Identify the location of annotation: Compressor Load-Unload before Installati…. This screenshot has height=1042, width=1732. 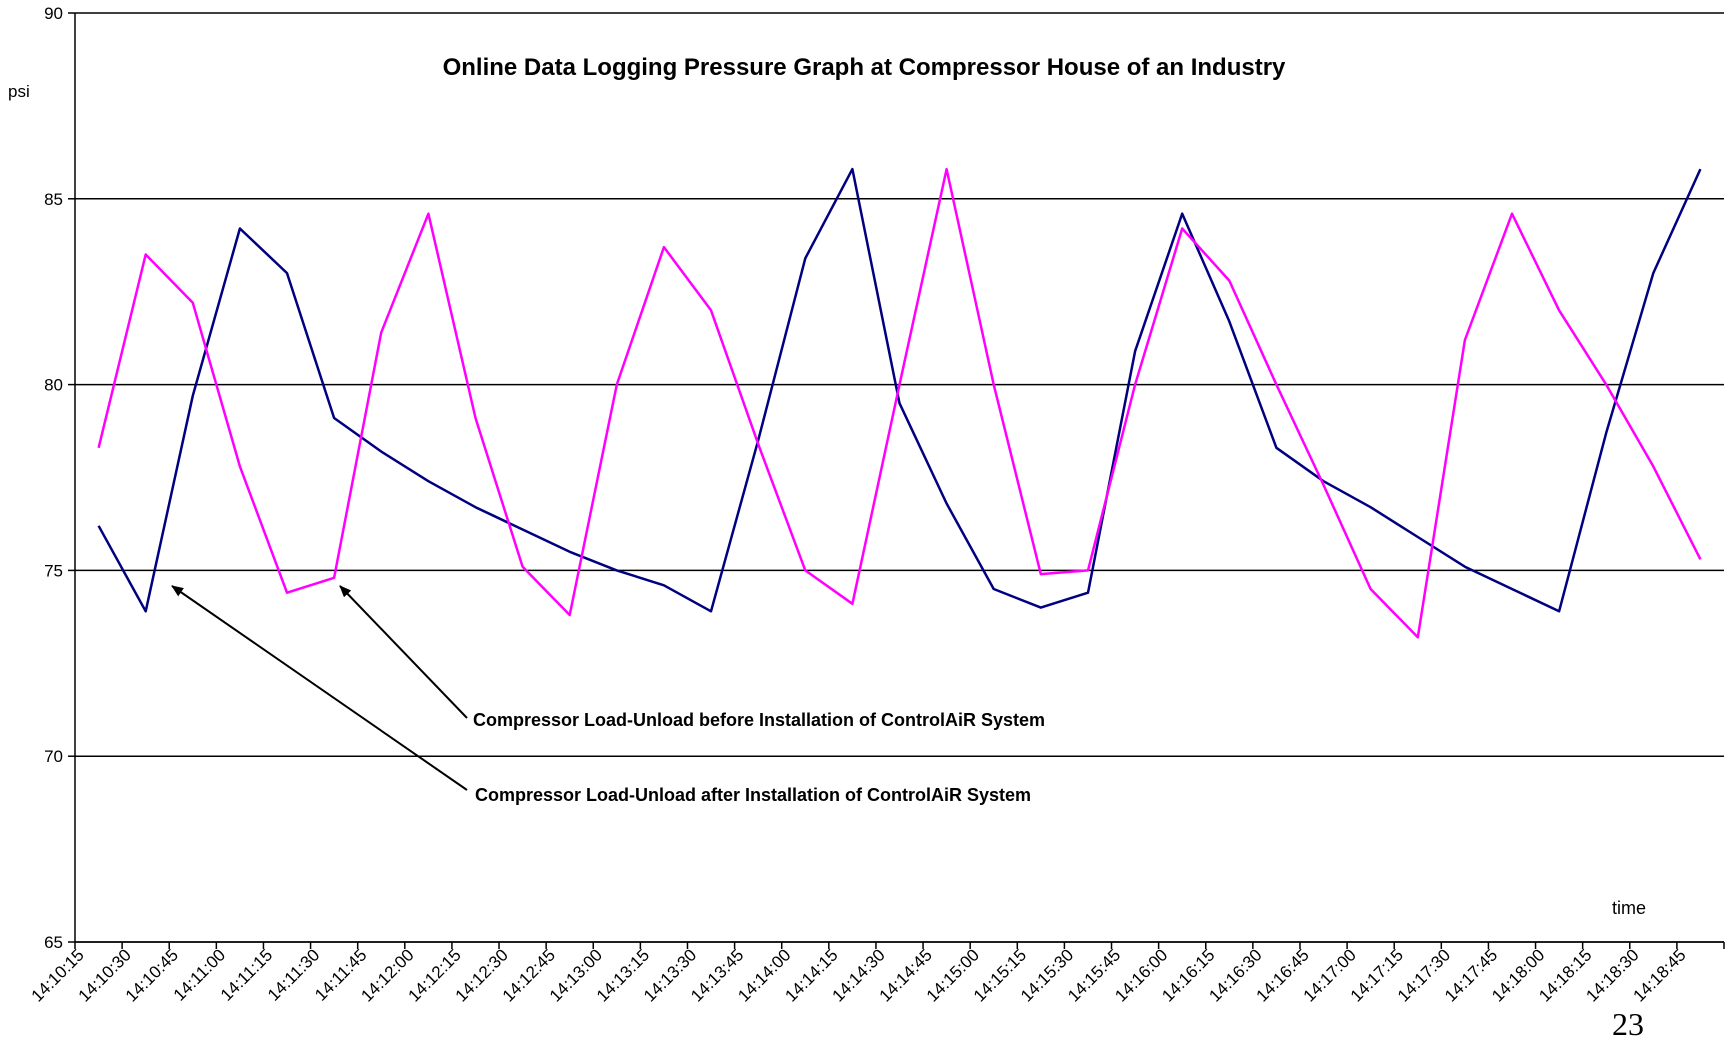
(759, 720).